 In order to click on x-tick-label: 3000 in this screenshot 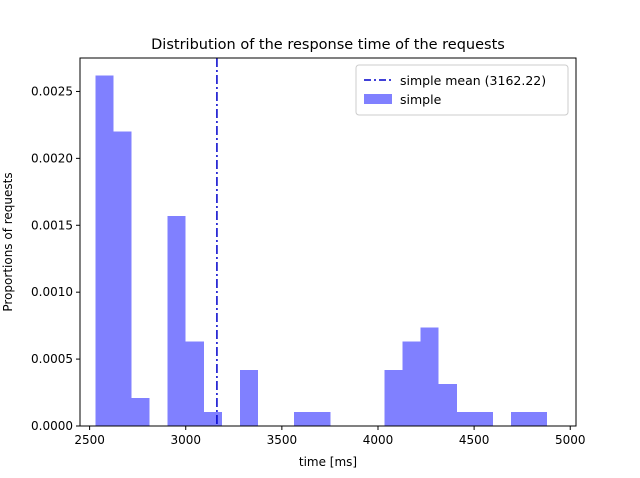, I will do `click(185, 440)`.